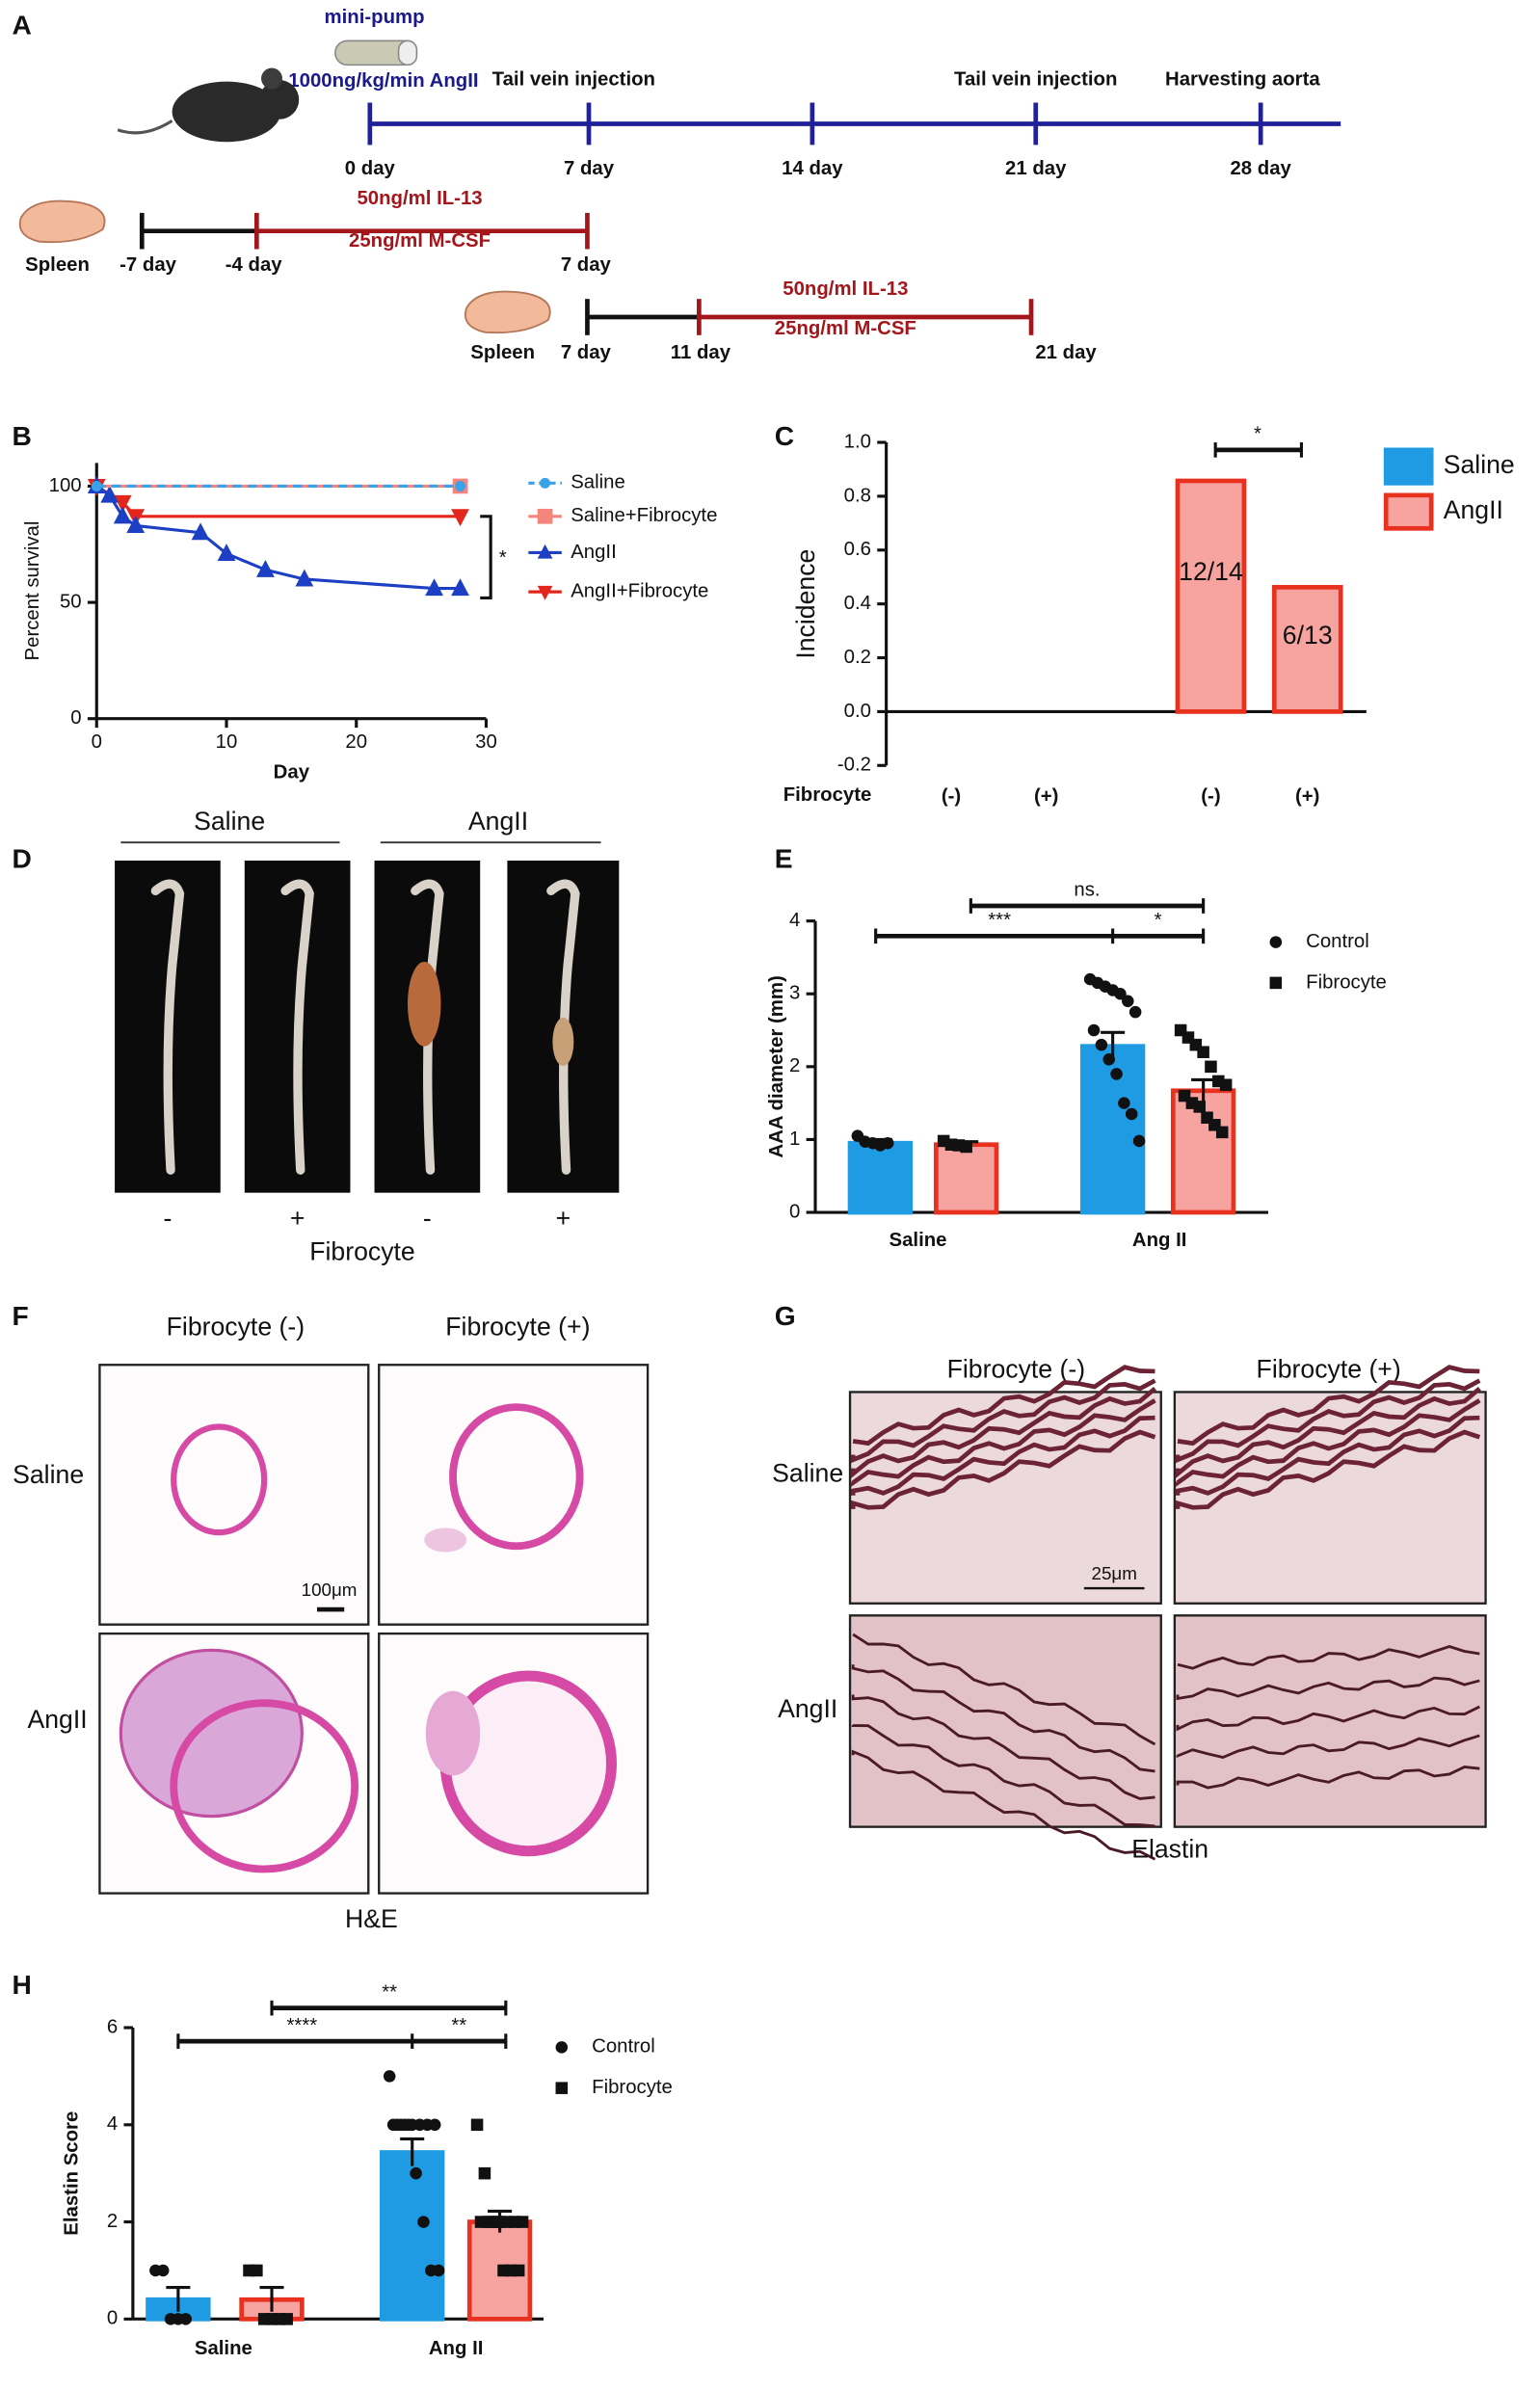  Describe the element at coordinates (794, 994) in the screenshot. I see `y-tick-label: 3` at that location.